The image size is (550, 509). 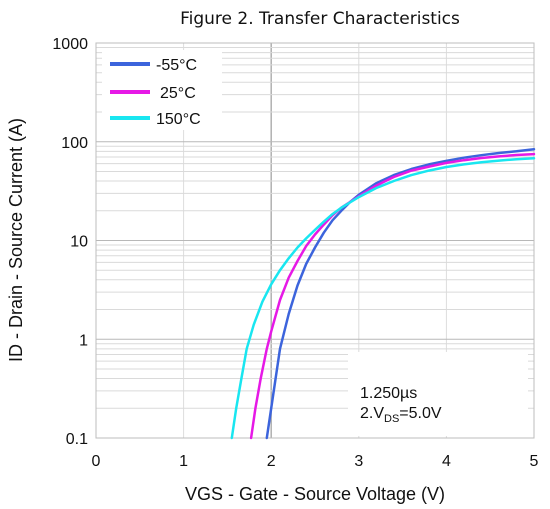 I want to click on y-tick-label: 10, so click(x=79, y=242).